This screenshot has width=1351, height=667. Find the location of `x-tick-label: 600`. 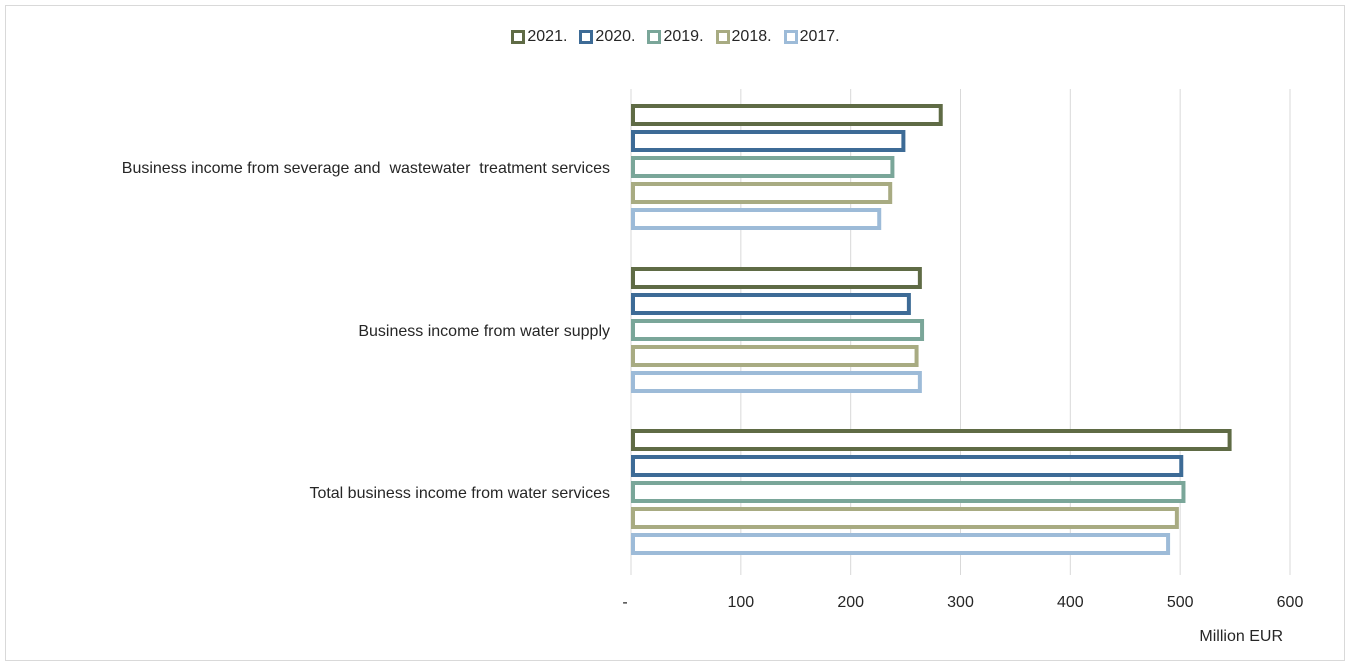

x-tick-label: 600 is located at coordinates (1290, 602).